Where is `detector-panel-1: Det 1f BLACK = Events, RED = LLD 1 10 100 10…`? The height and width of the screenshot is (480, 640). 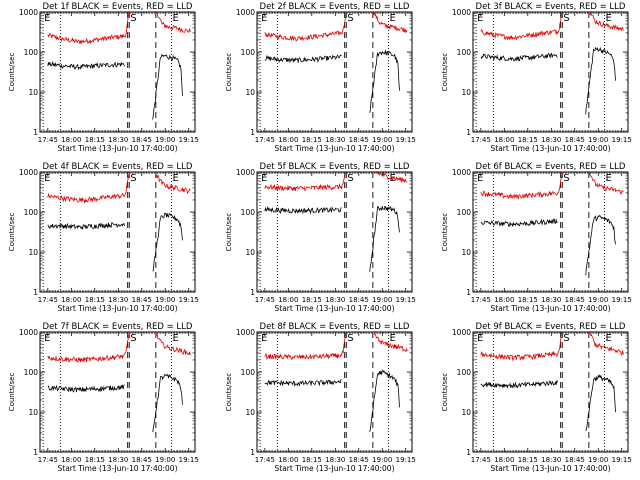 detector-panel-1: Det 1f BLACK = Events, RED = LLD 1 10 100 10… is located at coordinates (103, 77).